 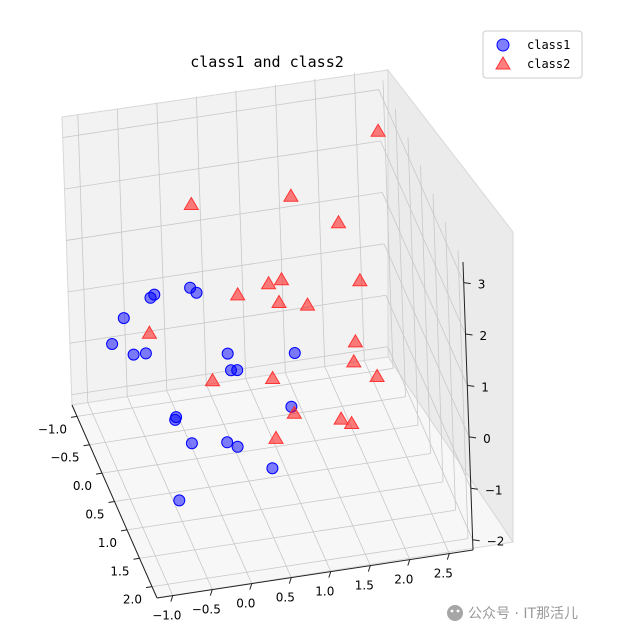 I want to click on z-tick-label: −2, so click(x=496, y=542).